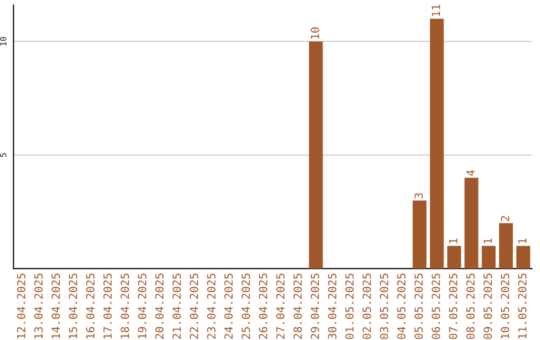 The image size is (540, 340). I want to click on y-tick-label: 5, so click(3, 155).